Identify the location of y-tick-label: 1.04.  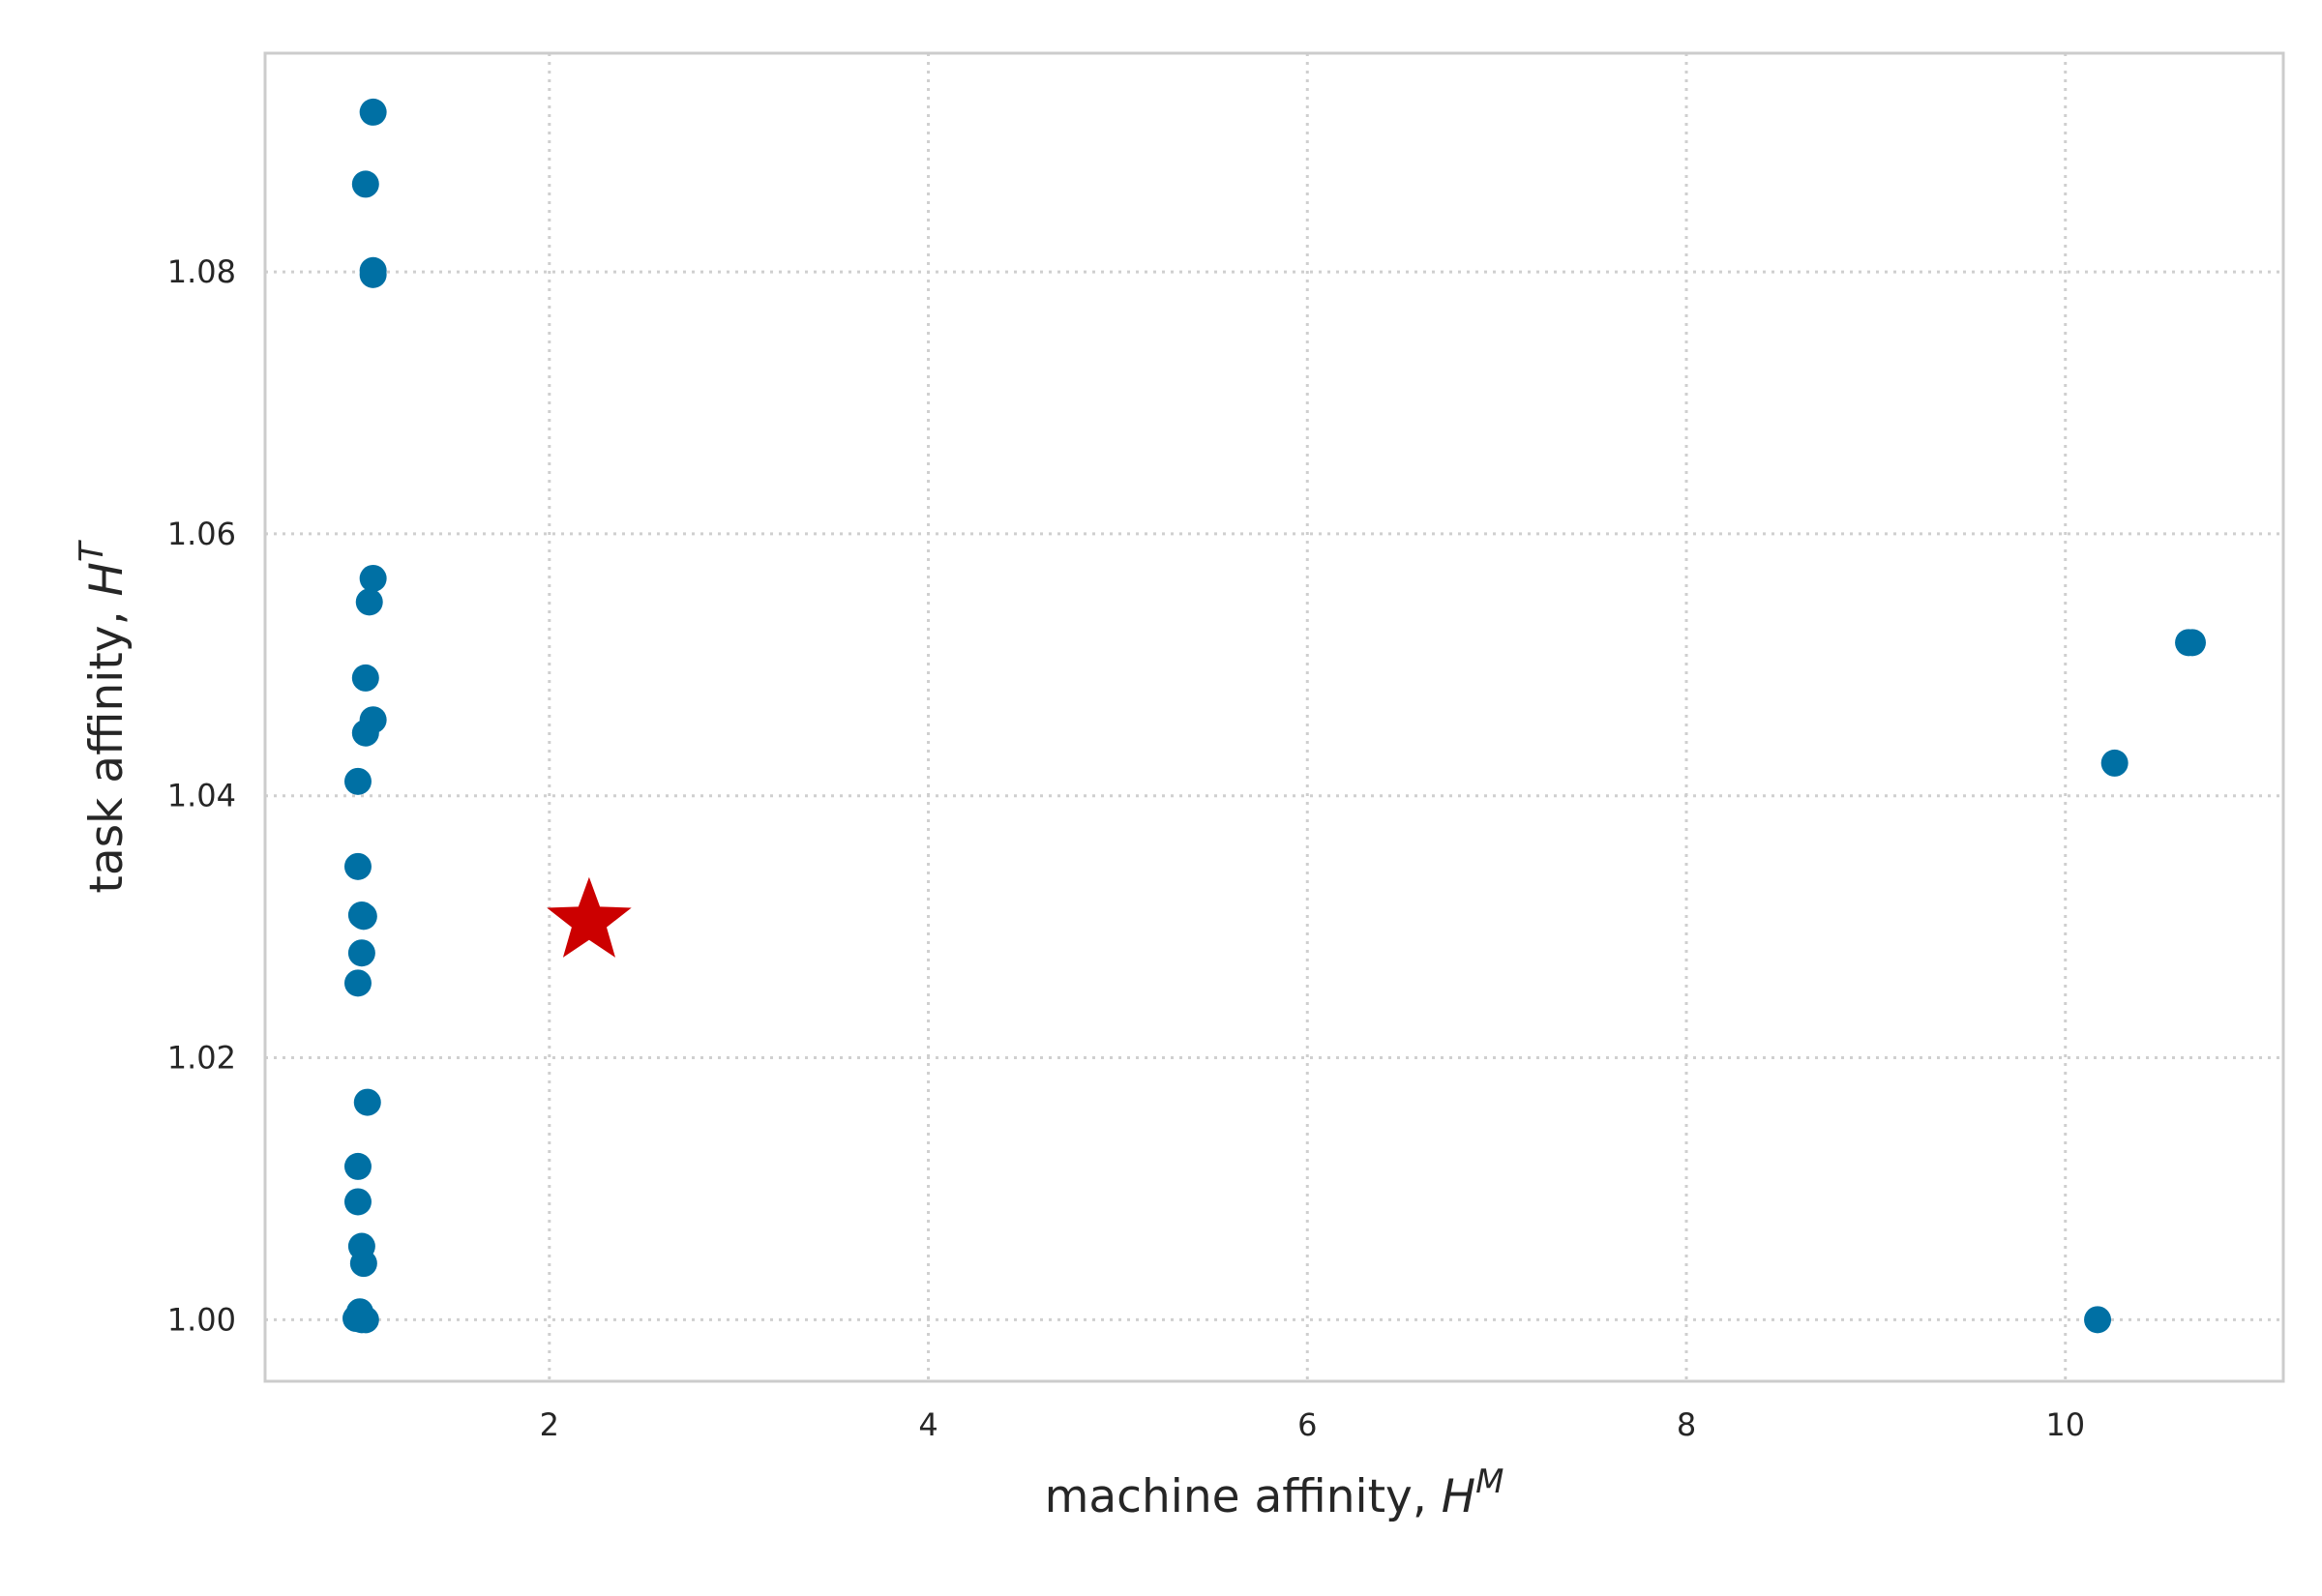
(201, 796).